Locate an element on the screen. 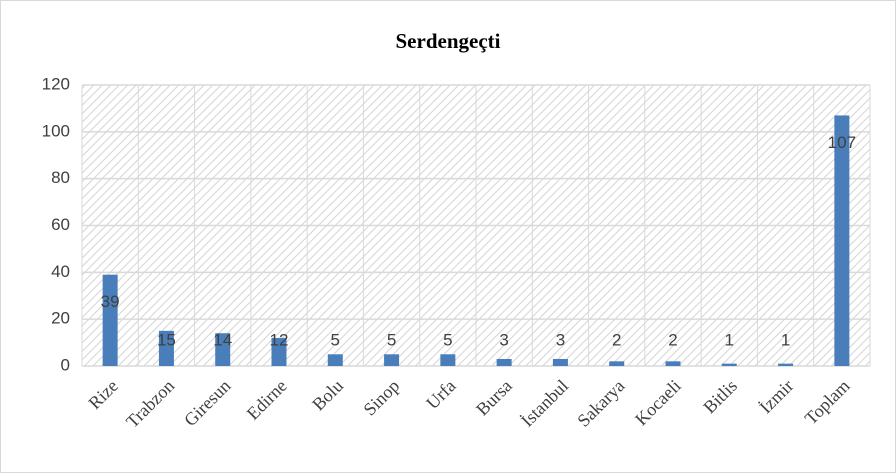 Image resolution: width=896 pixels, height=473 pixels. y-tick-label: 100 is located at coordinates (56, 130).